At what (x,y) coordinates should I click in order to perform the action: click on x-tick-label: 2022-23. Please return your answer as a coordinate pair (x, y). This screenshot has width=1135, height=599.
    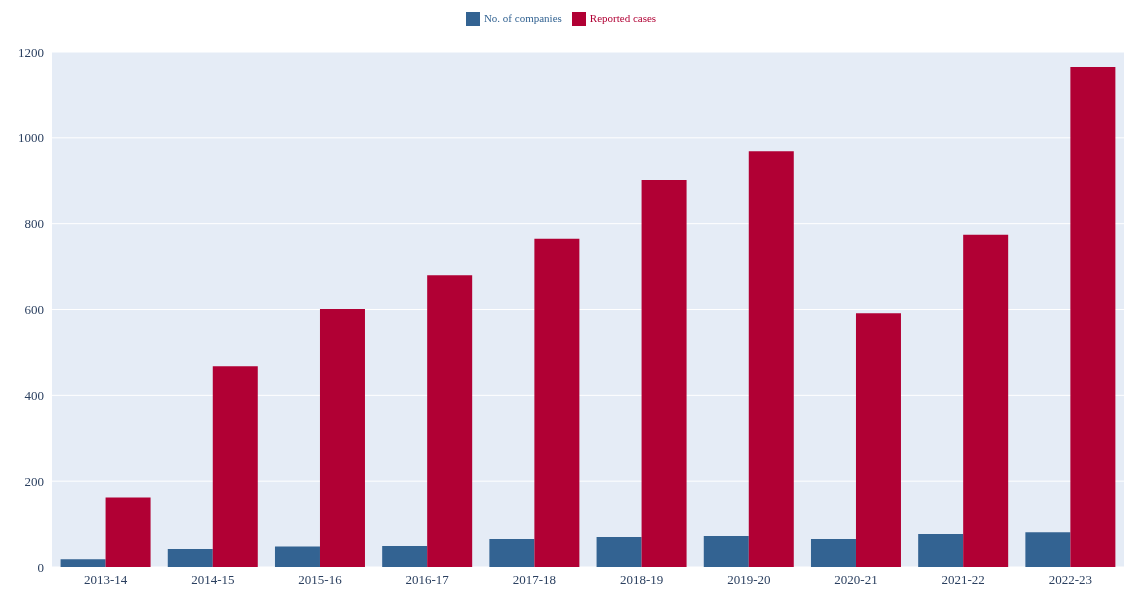
    Looking at the image, I should click on (1070, 580).